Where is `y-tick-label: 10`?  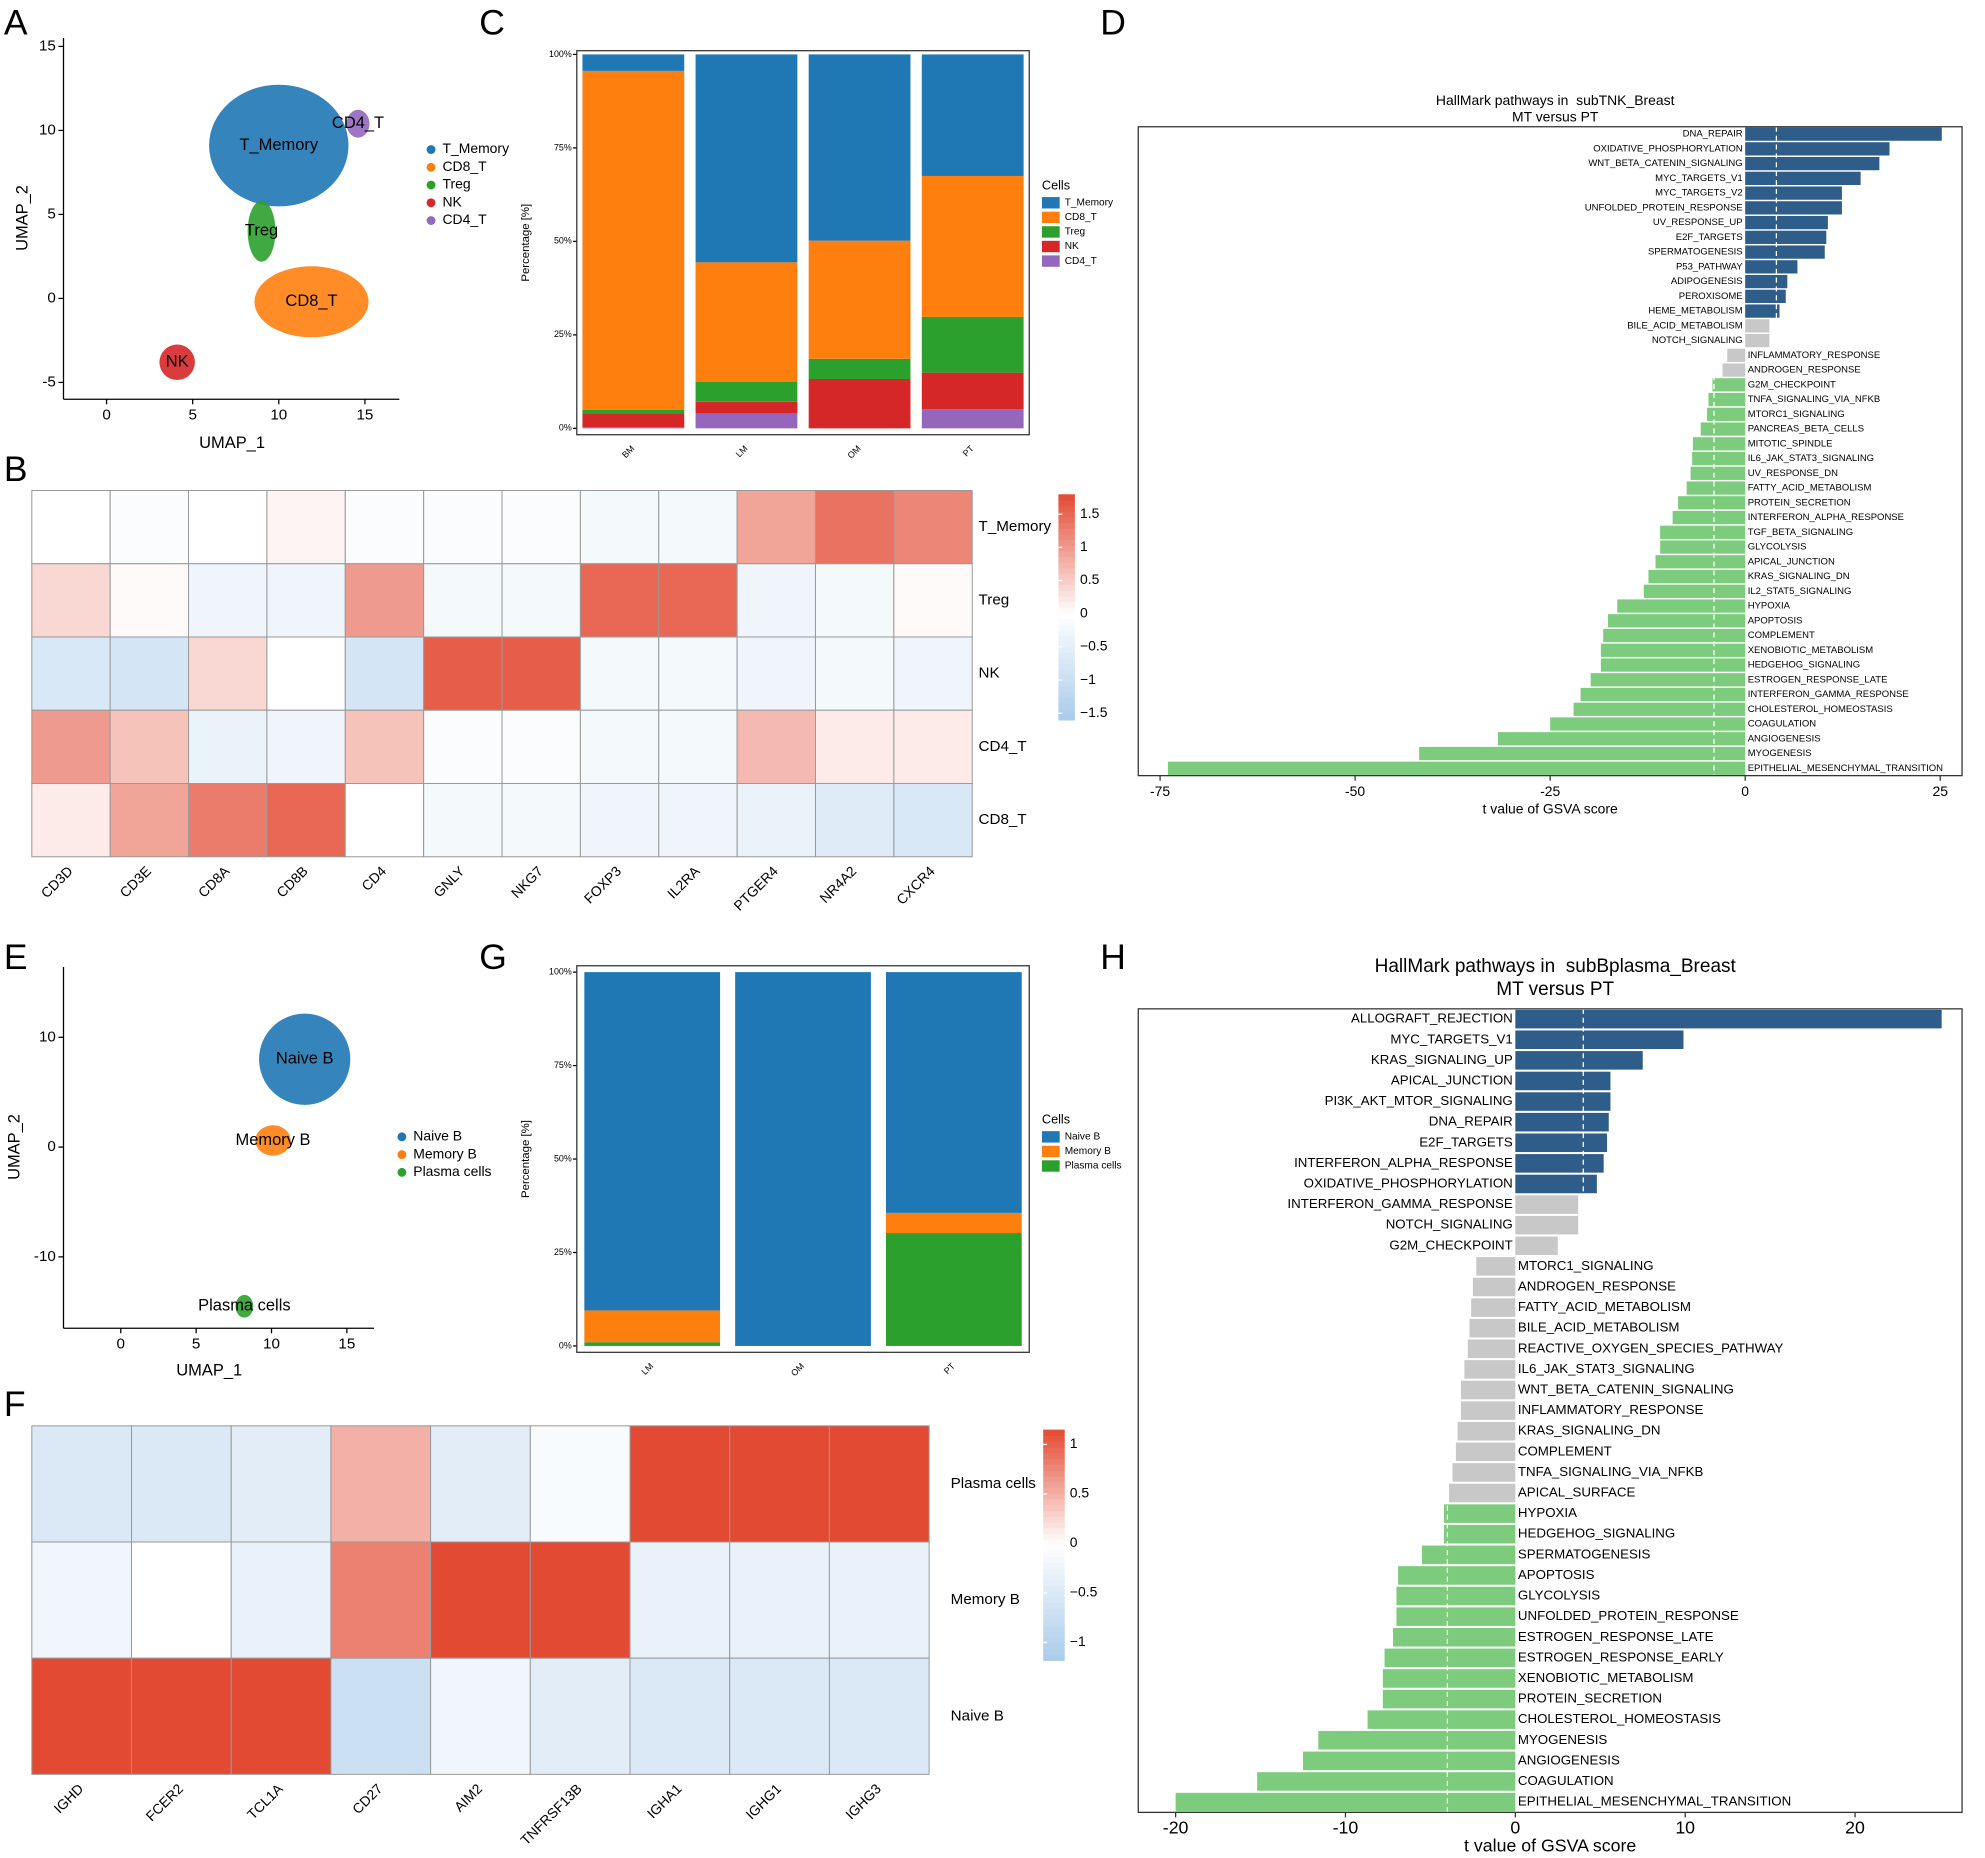
y-tick-label: 10 is located at coordinates (47, 129).